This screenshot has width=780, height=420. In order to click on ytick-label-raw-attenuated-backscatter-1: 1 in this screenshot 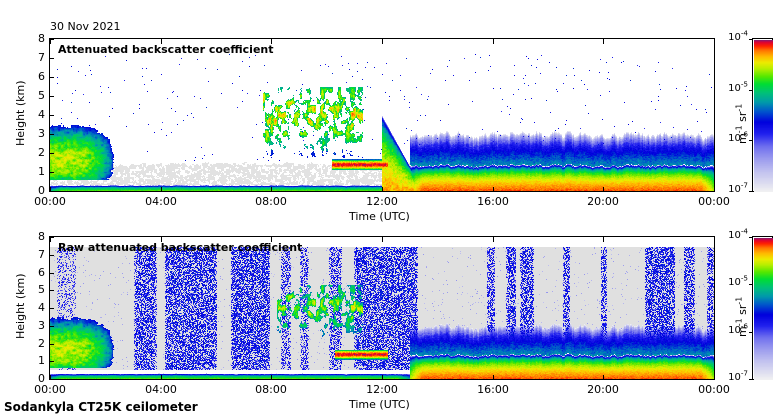, I will do `click(41, 360)`.